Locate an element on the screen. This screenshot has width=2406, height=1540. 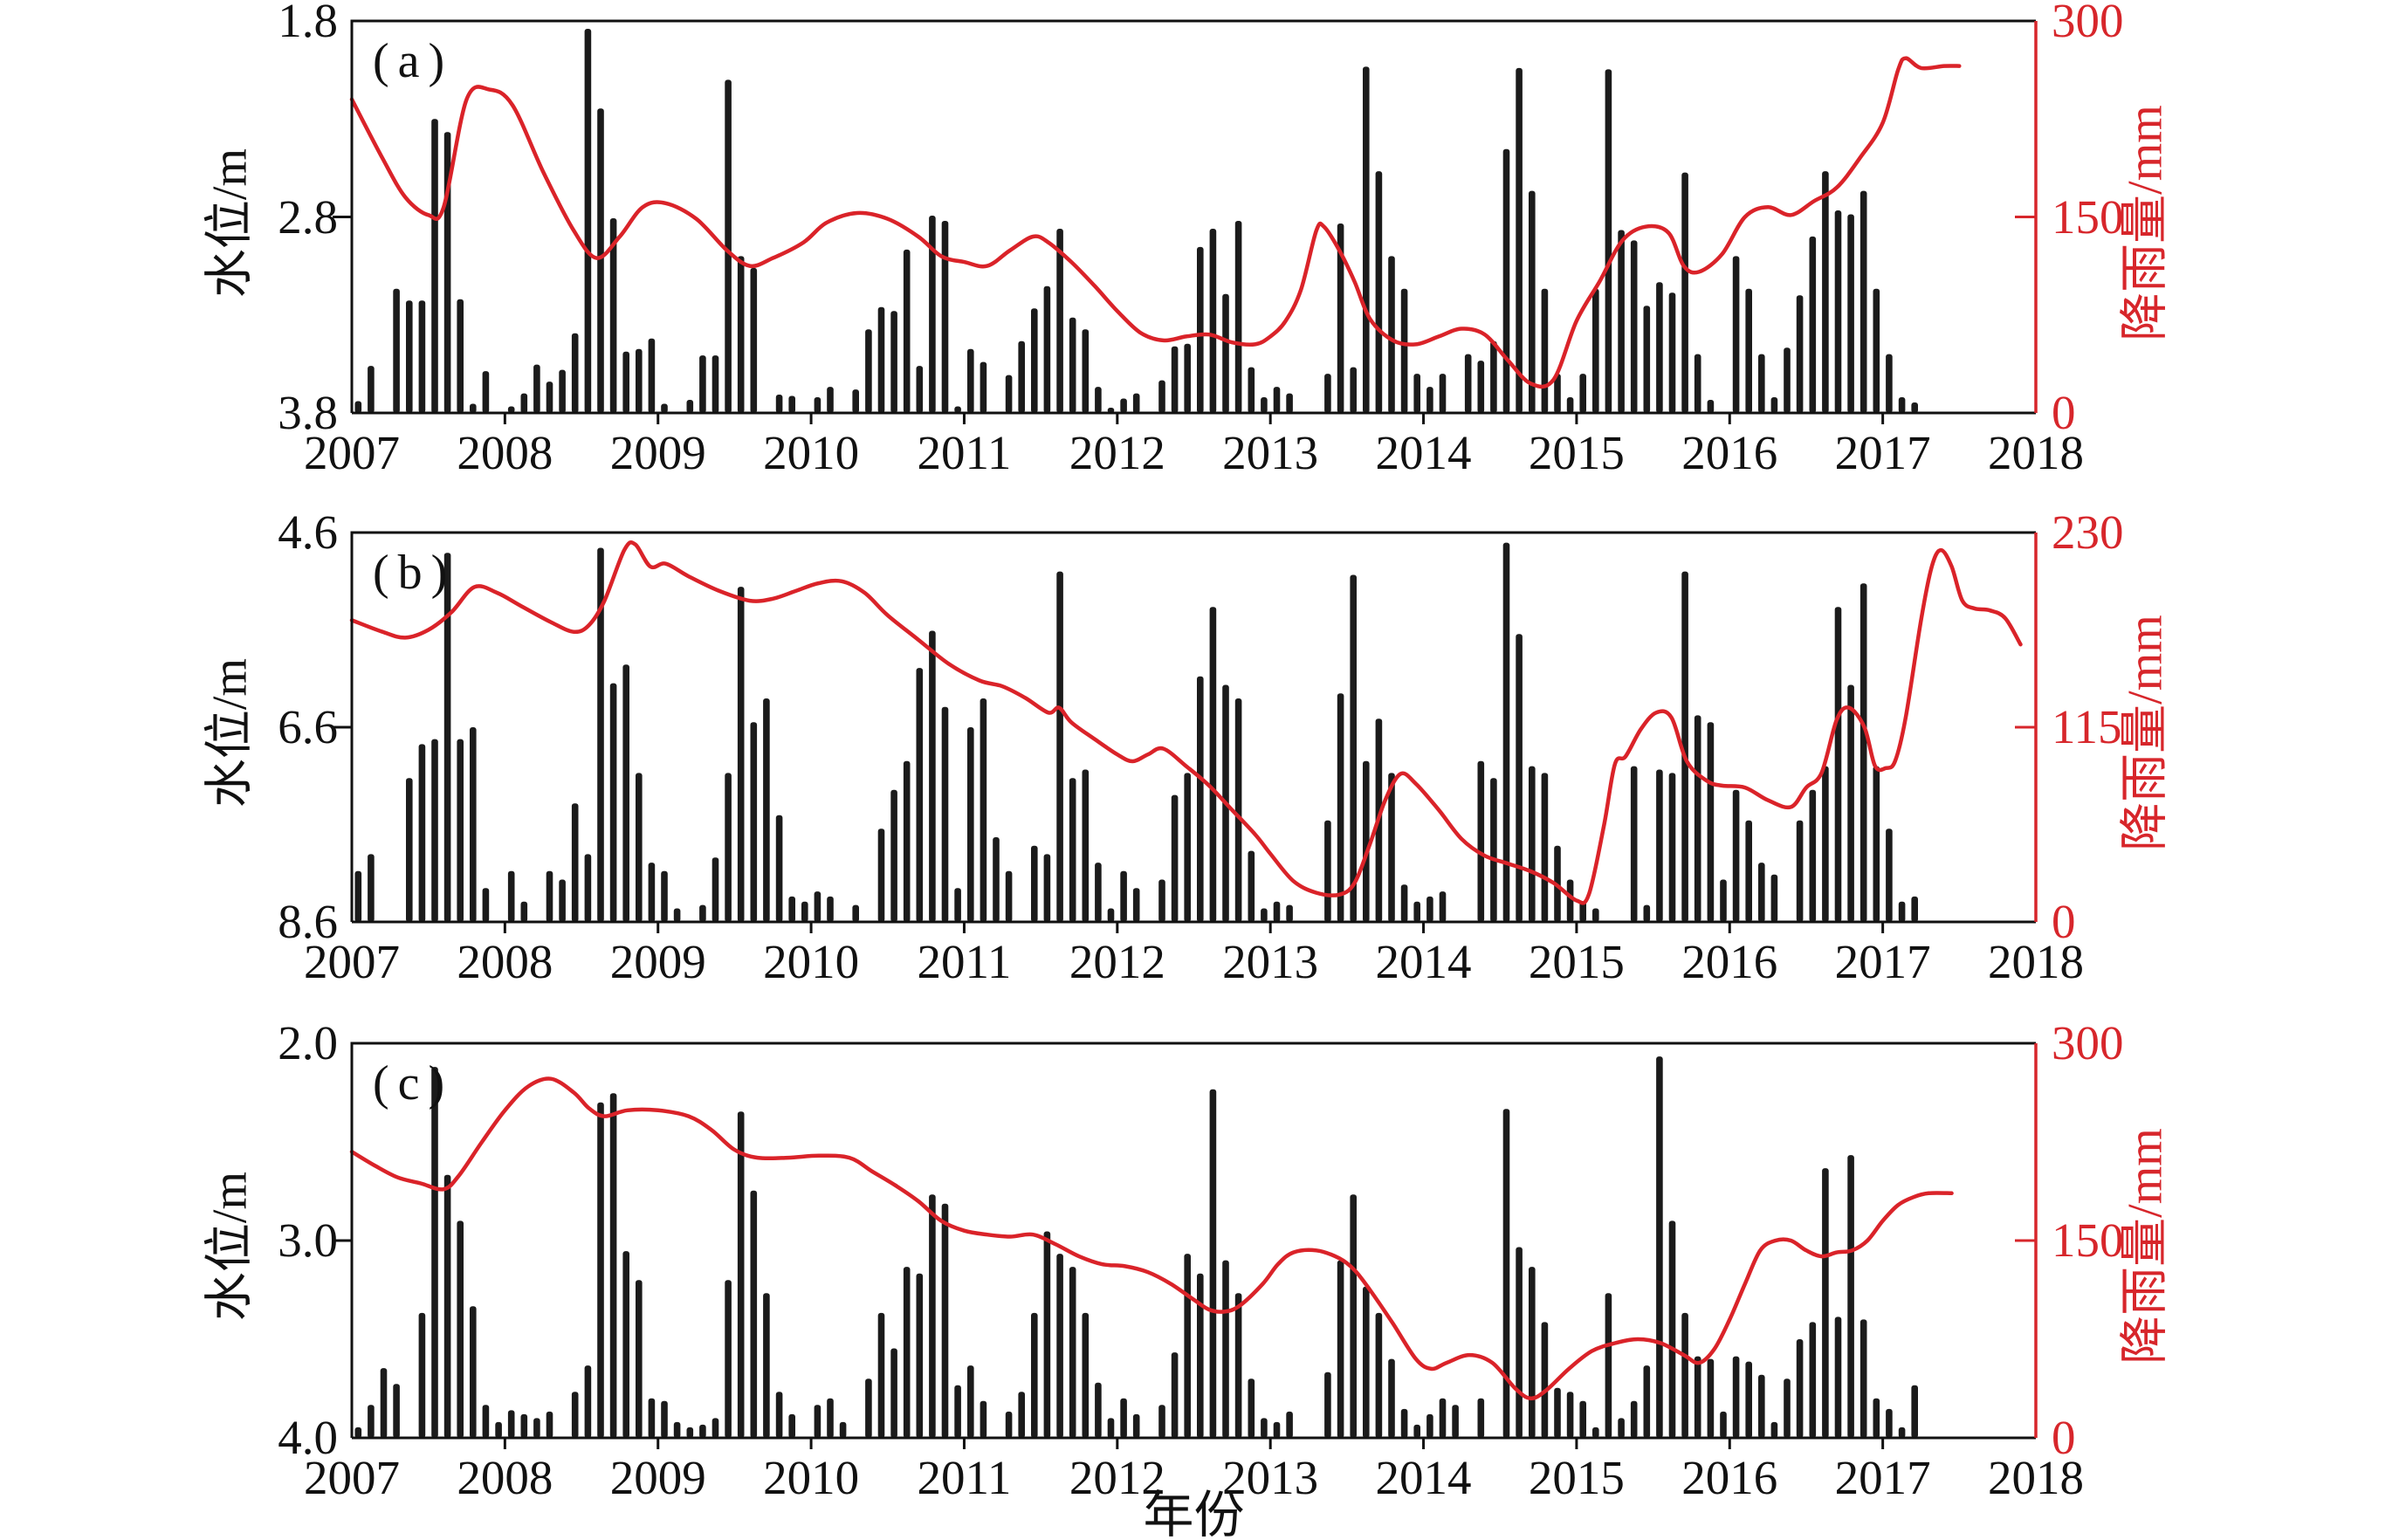
panel-b-year-tick-2012: 2012 is located at coordinates (1117, 962).